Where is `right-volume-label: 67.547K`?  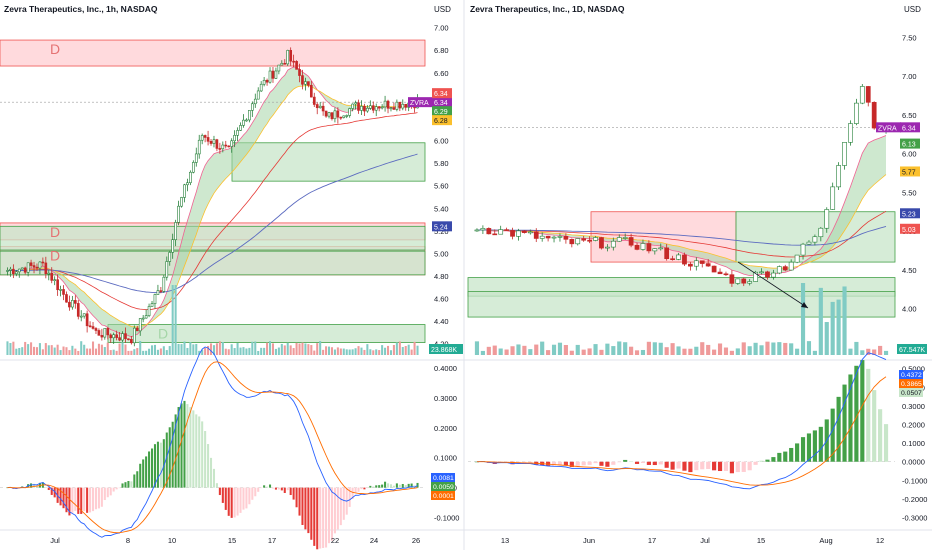 right-volume-label: 67.547K is located at coordinates (912, 350).